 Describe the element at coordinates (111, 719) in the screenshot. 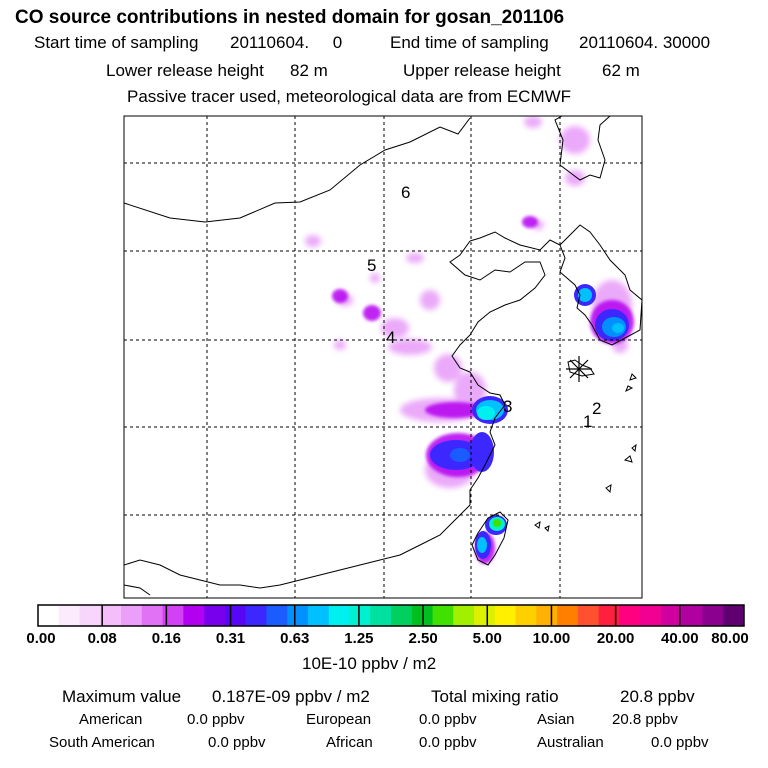

I see `american-label: American` at that location.